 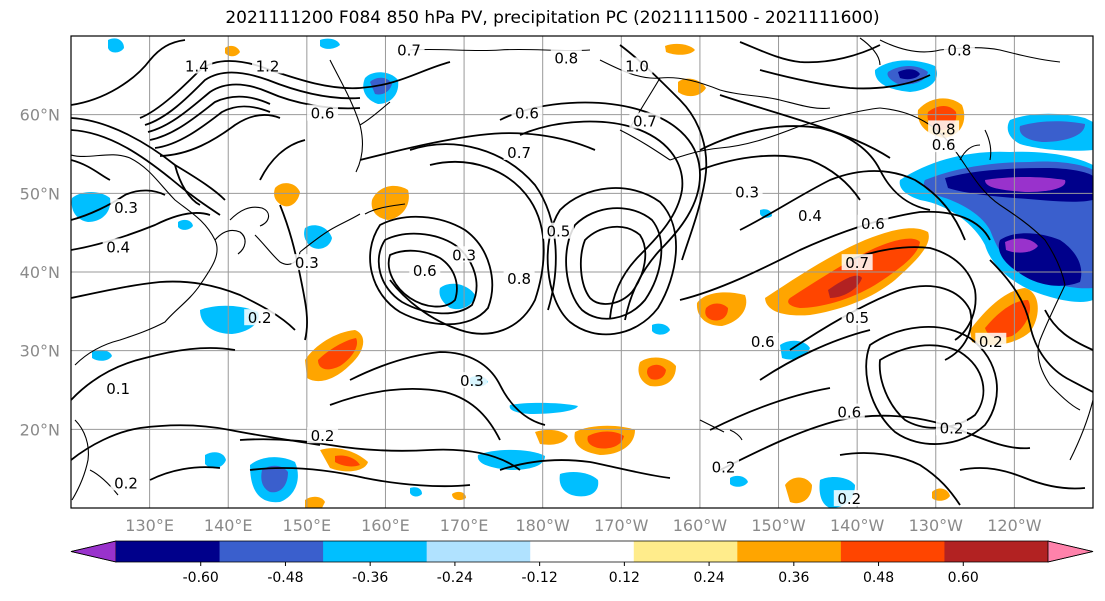 I want to click on longitude-label: 130°W, so click(x=936, y=525).